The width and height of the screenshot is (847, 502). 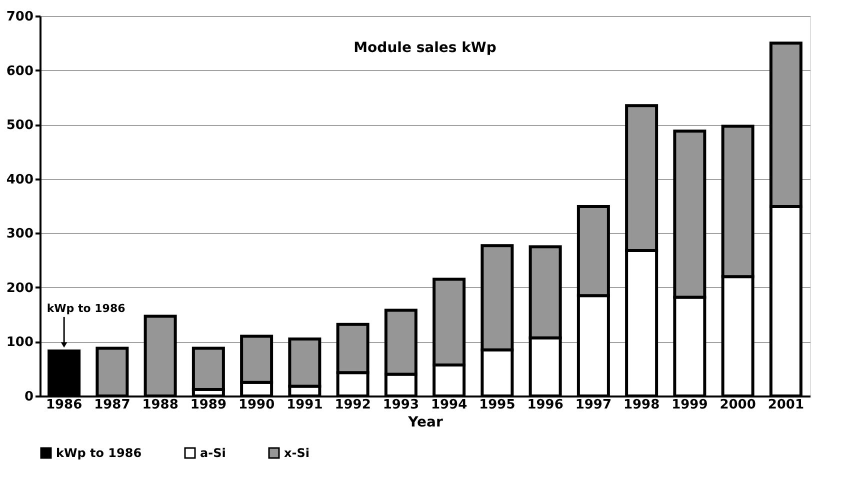 What do you see at coordinates (425, 48) in the screenshot?
I see `text: Module sales kWp` at bounding box center [425, 48].